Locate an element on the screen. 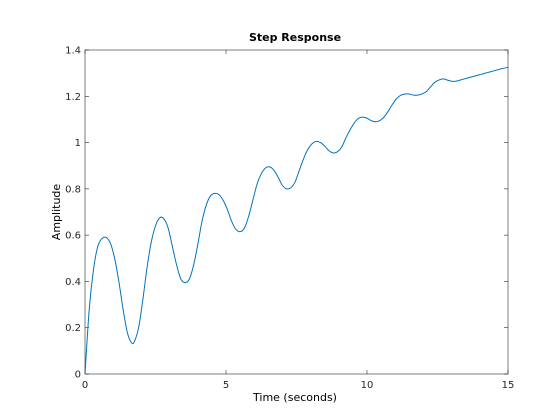  y-tick-label: 1 is located at coordinates (78, 143).